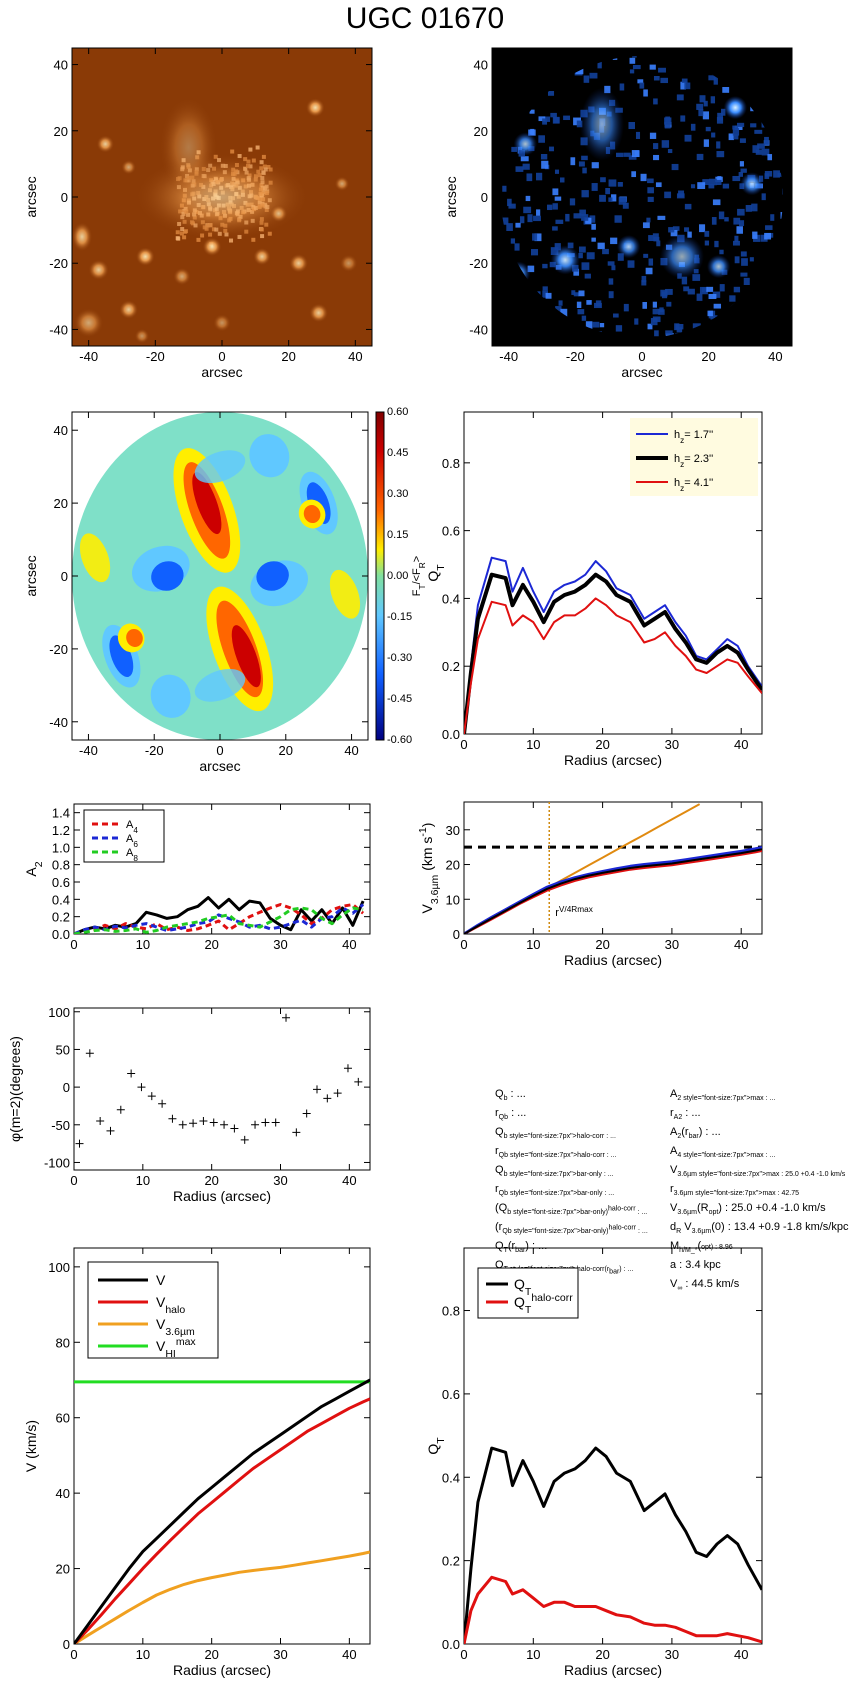 Image resolution: width=850 pixels, height=1700 pixels. Describe the element at coordinates (59, 1012) in the screenshot. I see `y-tick-label: 100` at that location.